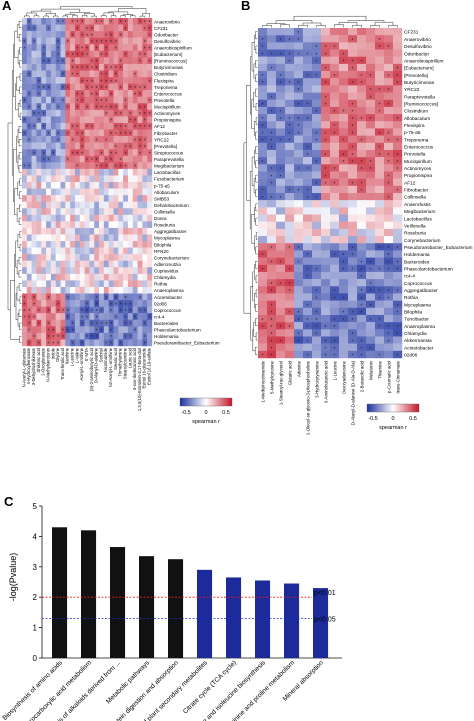  I want to click on column-label: N-Methylserotonin, so click(47, 364).